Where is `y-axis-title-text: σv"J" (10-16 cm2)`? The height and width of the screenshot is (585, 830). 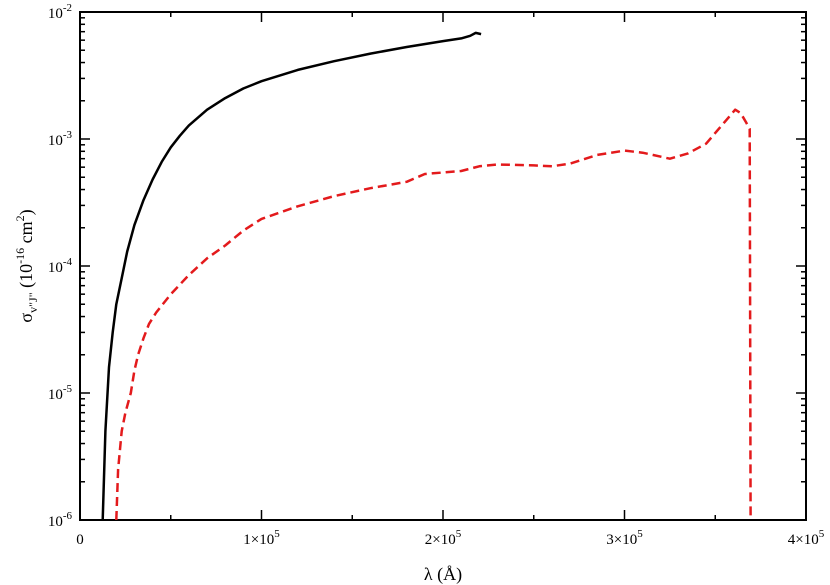 y-axis-title-text: σv"J" (10-16 cm2) is located at coordinates (26, 265).